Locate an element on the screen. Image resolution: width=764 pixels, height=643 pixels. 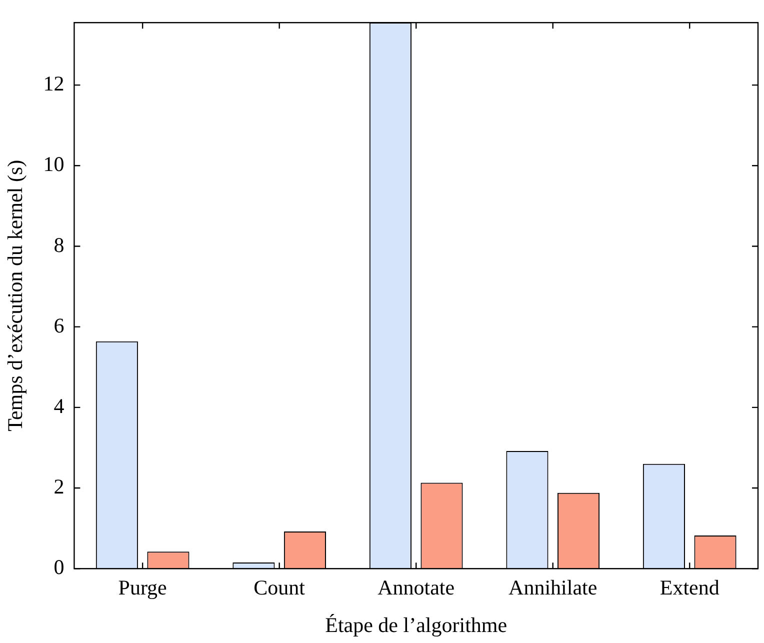
x-tick-label: Count is located at coordinates (280, 588).